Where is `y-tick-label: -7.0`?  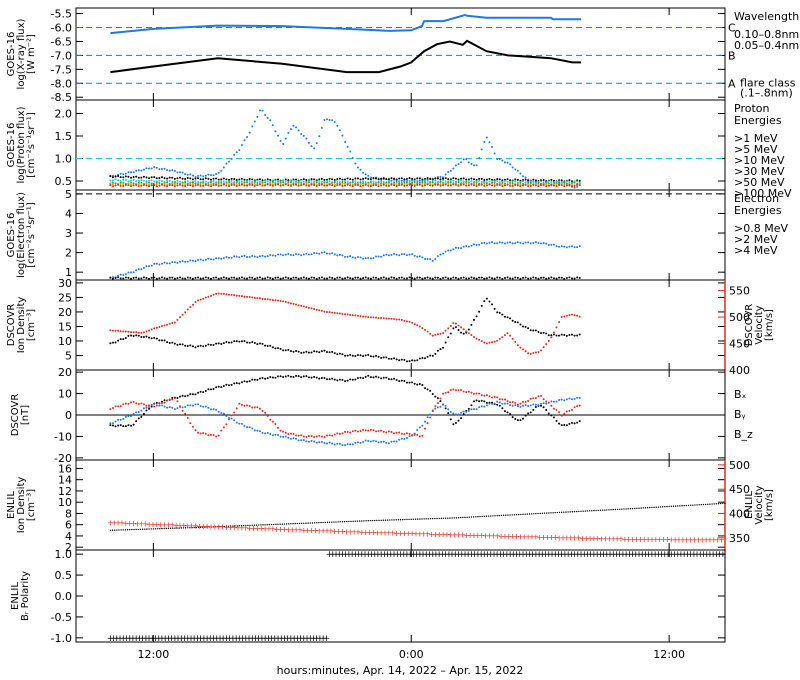
y-tick-label: -7.0 is located at coordinates (61, 55).